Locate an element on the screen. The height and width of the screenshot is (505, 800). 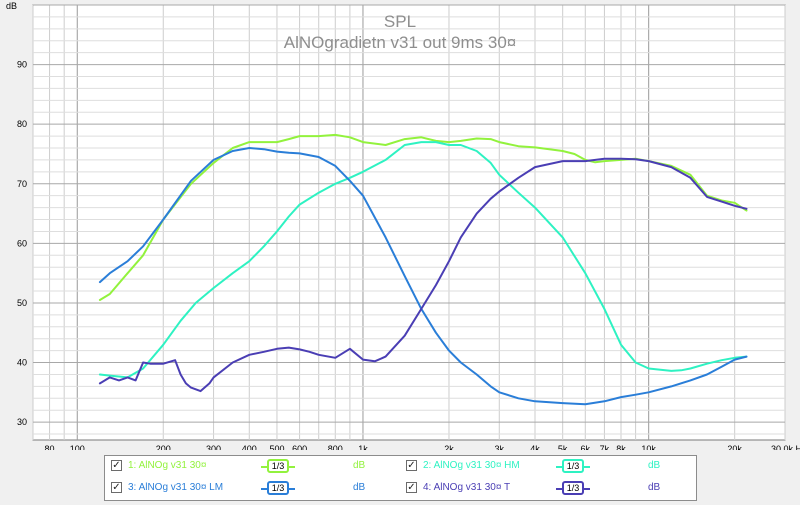
x-tick-label: 1k is located at coordinates (363, 447).